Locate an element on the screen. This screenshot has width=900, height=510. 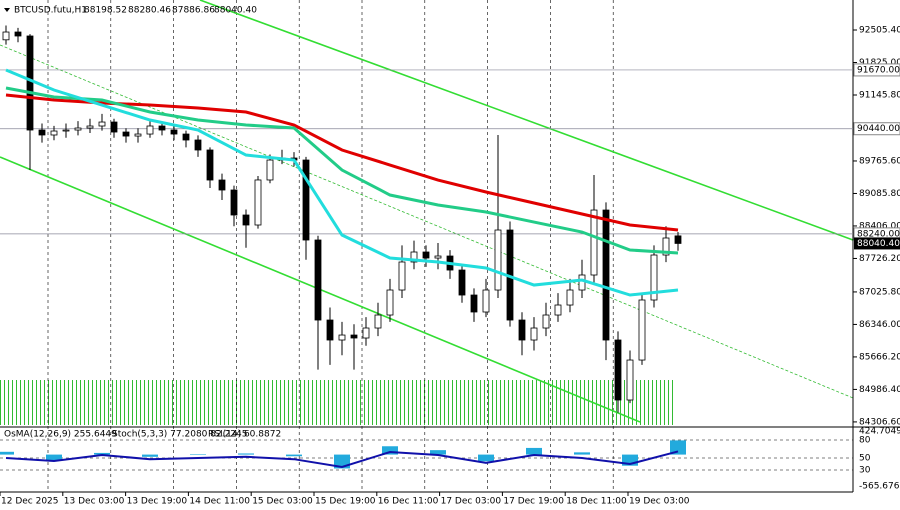
y-tick-label: 87726.20 is located at coordinates (879, 259).